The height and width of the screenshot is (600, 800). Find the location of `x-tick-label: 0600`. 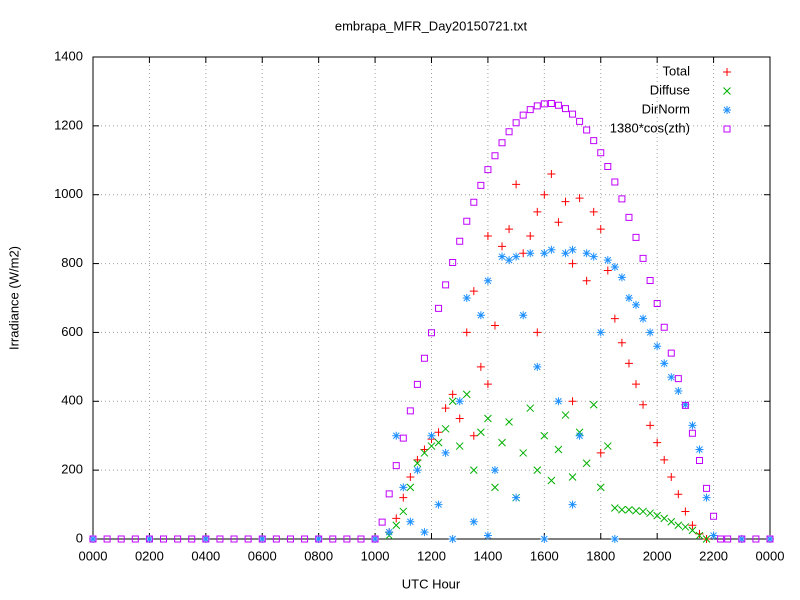

x-tick-label: 0600 is located at coordinates (262, 555).